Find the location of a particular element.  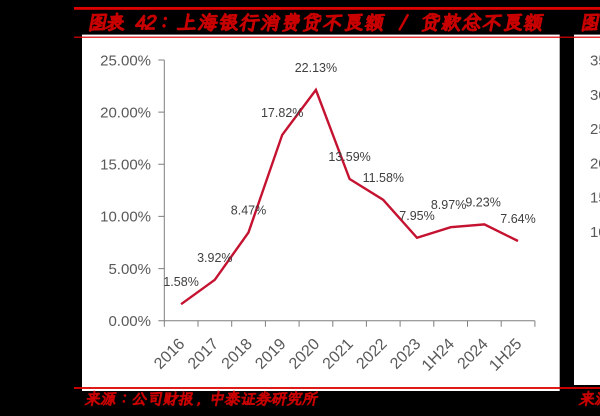

svg-text: 5.00% is located at coordinates (129, 269).